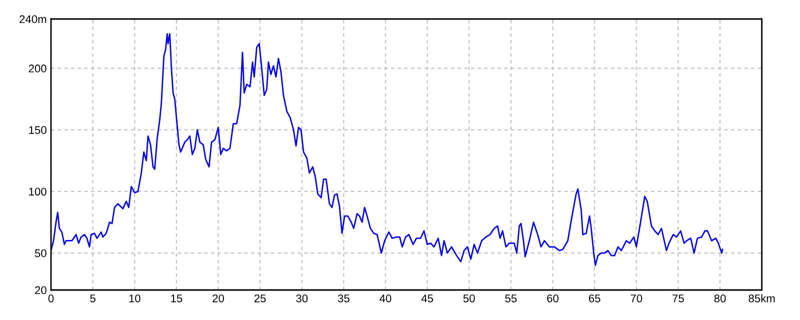 This screenshot has height=320, width=800. I want to click on y-tick-label: 20, so click(40, 290).